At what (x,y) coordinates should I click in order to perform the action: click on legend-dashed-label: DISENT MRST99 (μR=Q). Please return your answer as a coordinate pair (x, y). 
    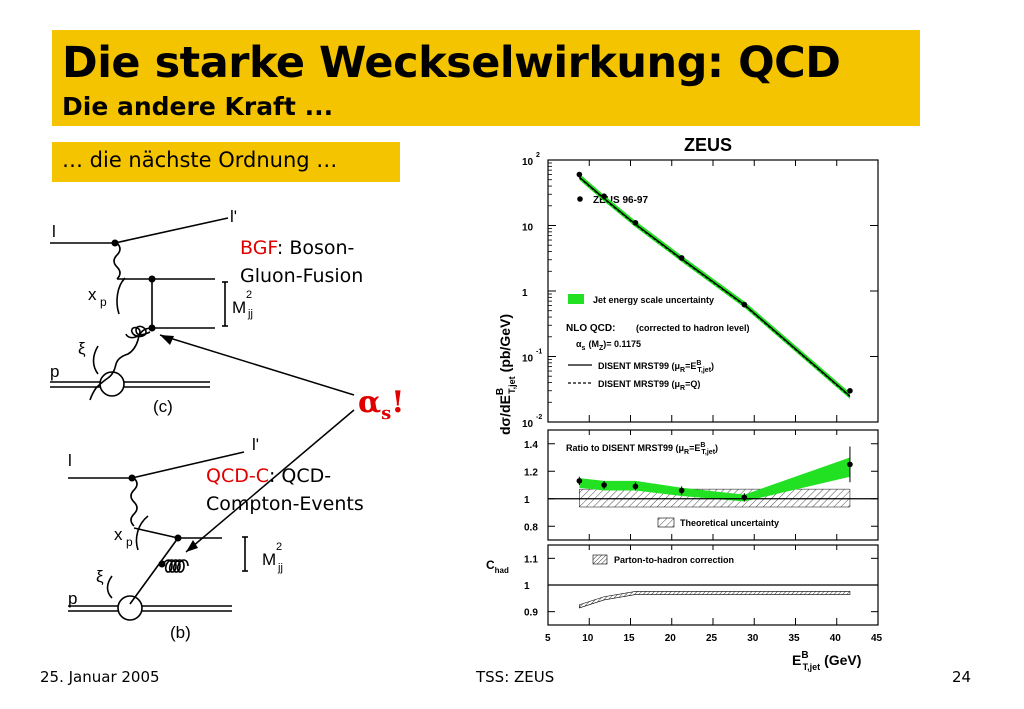
    Looking at the image, I should click on (649, 385).